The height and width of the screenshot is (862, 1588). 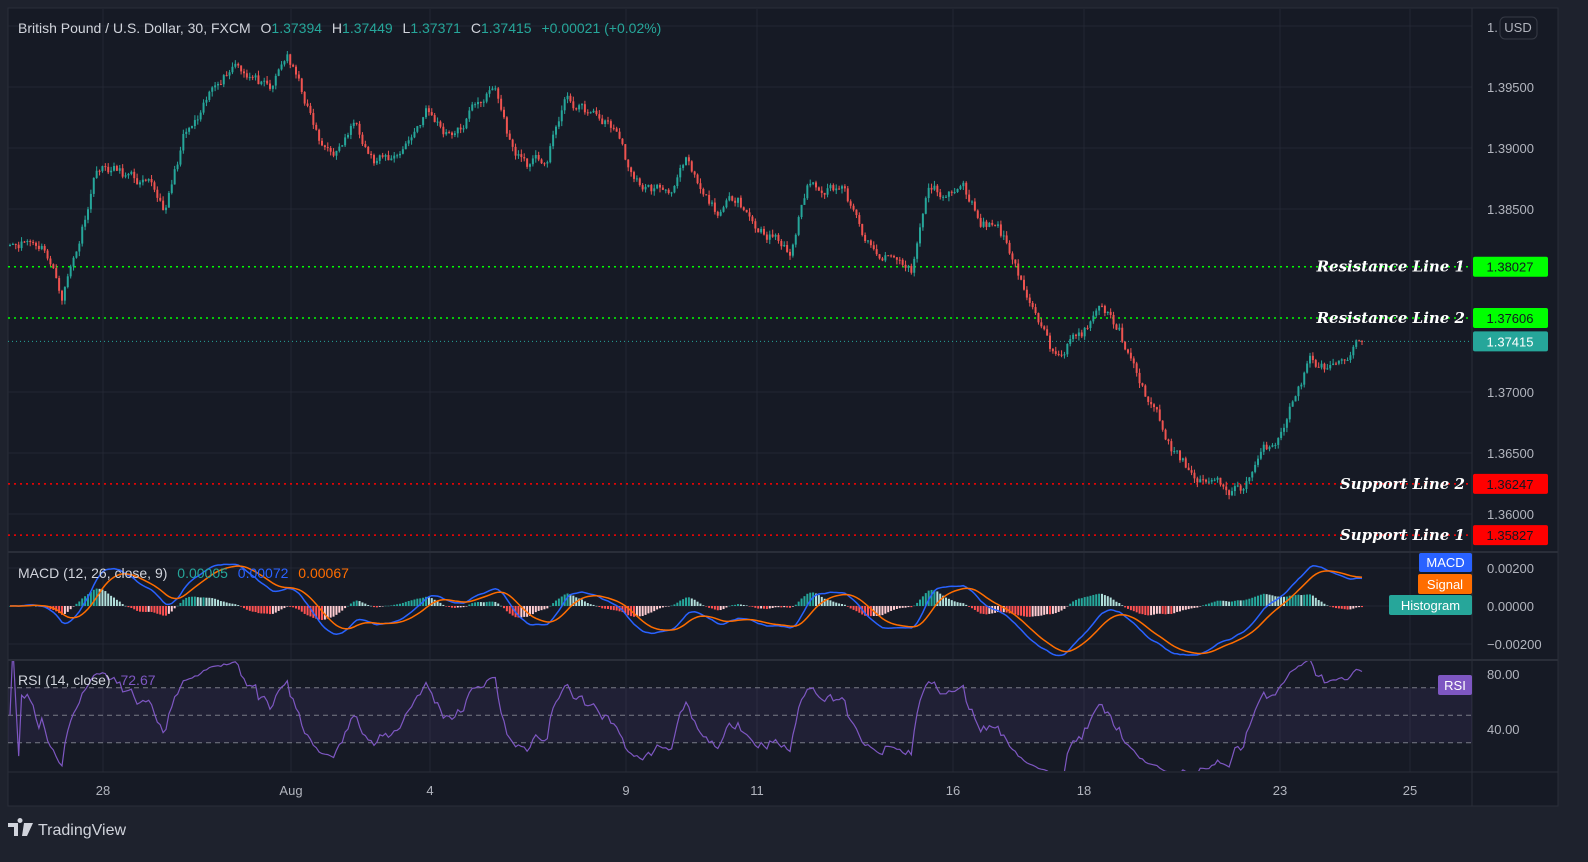 What do you see at coordinates (1510, 514) in the screenshot?
I see `price-tick-label: 1.36000` at bounding box center [1510, 514].